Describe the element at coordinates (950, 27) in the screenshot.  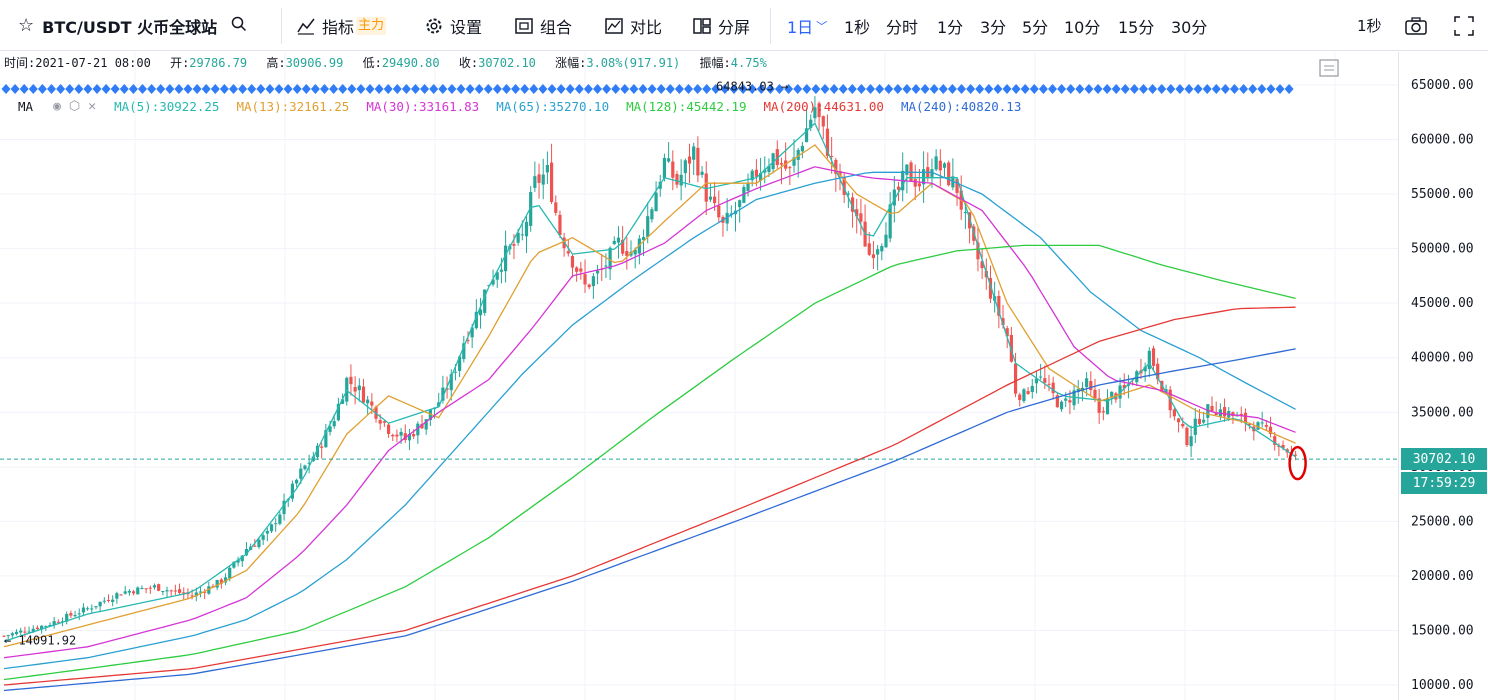
I see `interval-1m: 1分` at that location.